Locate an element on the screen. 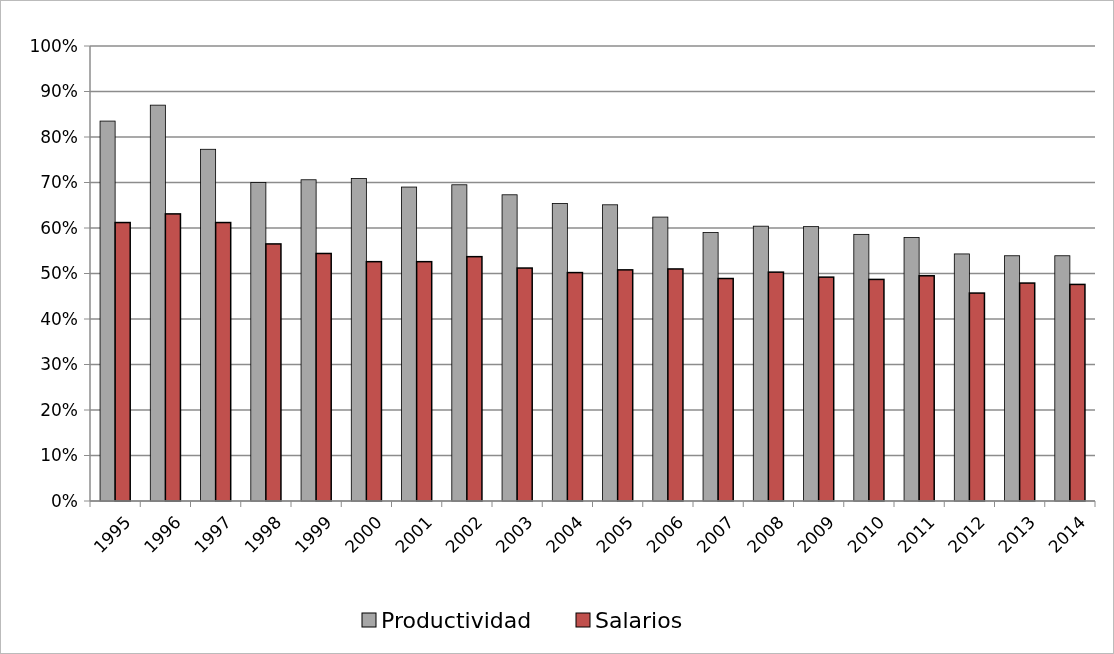 The height and width of the screenshot is (654, 1114). y-tick-label: 70% is located at coordinates (59, 182).